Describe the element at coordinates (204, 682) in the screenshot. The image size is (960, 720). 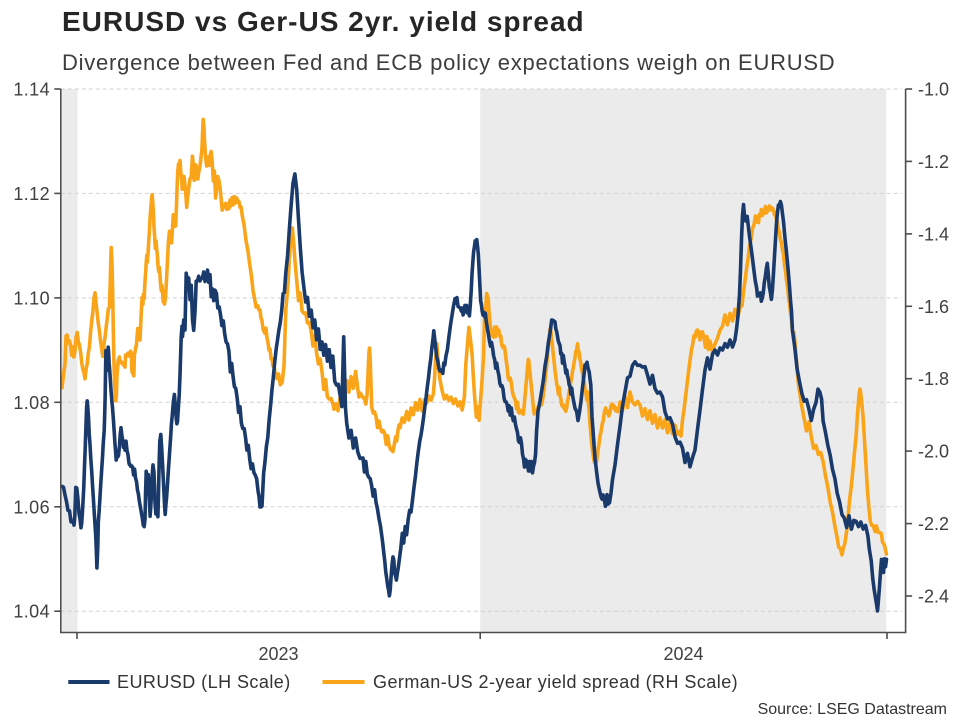
I see `svg-text: EURUSD (LH Scale)` at that location.